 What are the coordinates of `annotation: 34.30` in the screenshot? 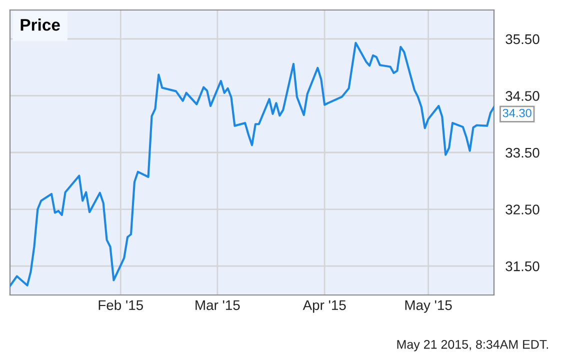 It's located at (517, 113).